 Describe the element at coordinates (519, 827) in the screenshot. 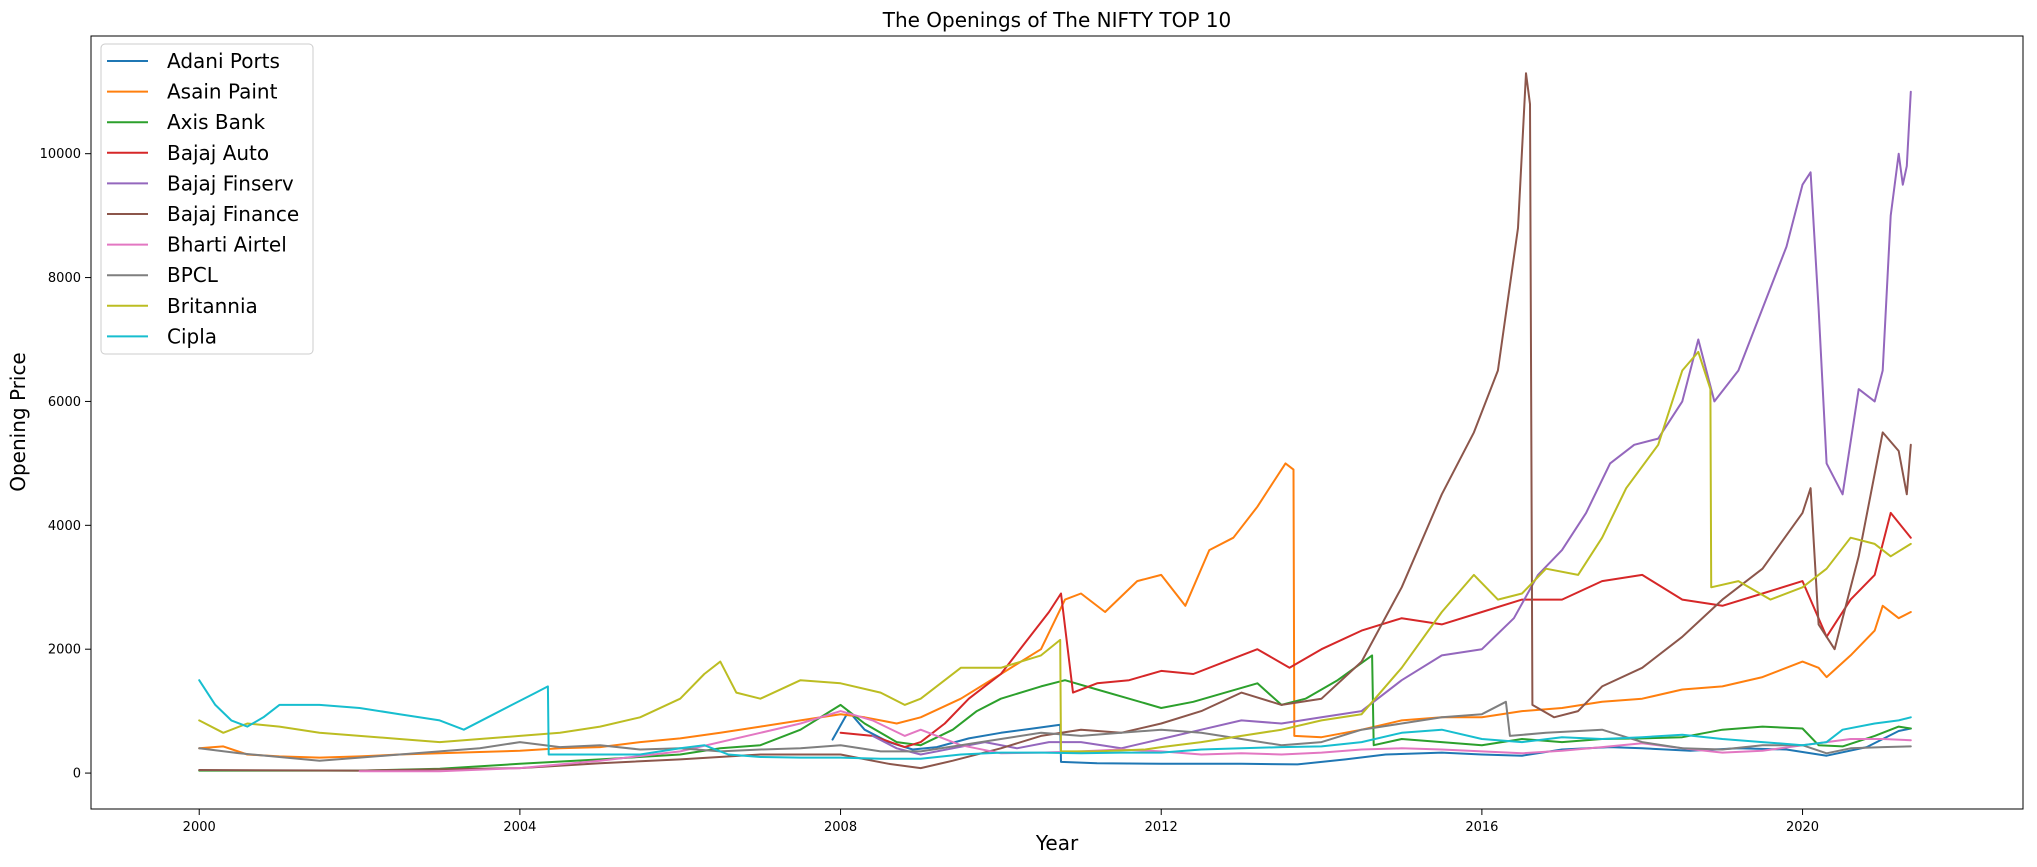

I see `x-tick-label: 2004` at that location.